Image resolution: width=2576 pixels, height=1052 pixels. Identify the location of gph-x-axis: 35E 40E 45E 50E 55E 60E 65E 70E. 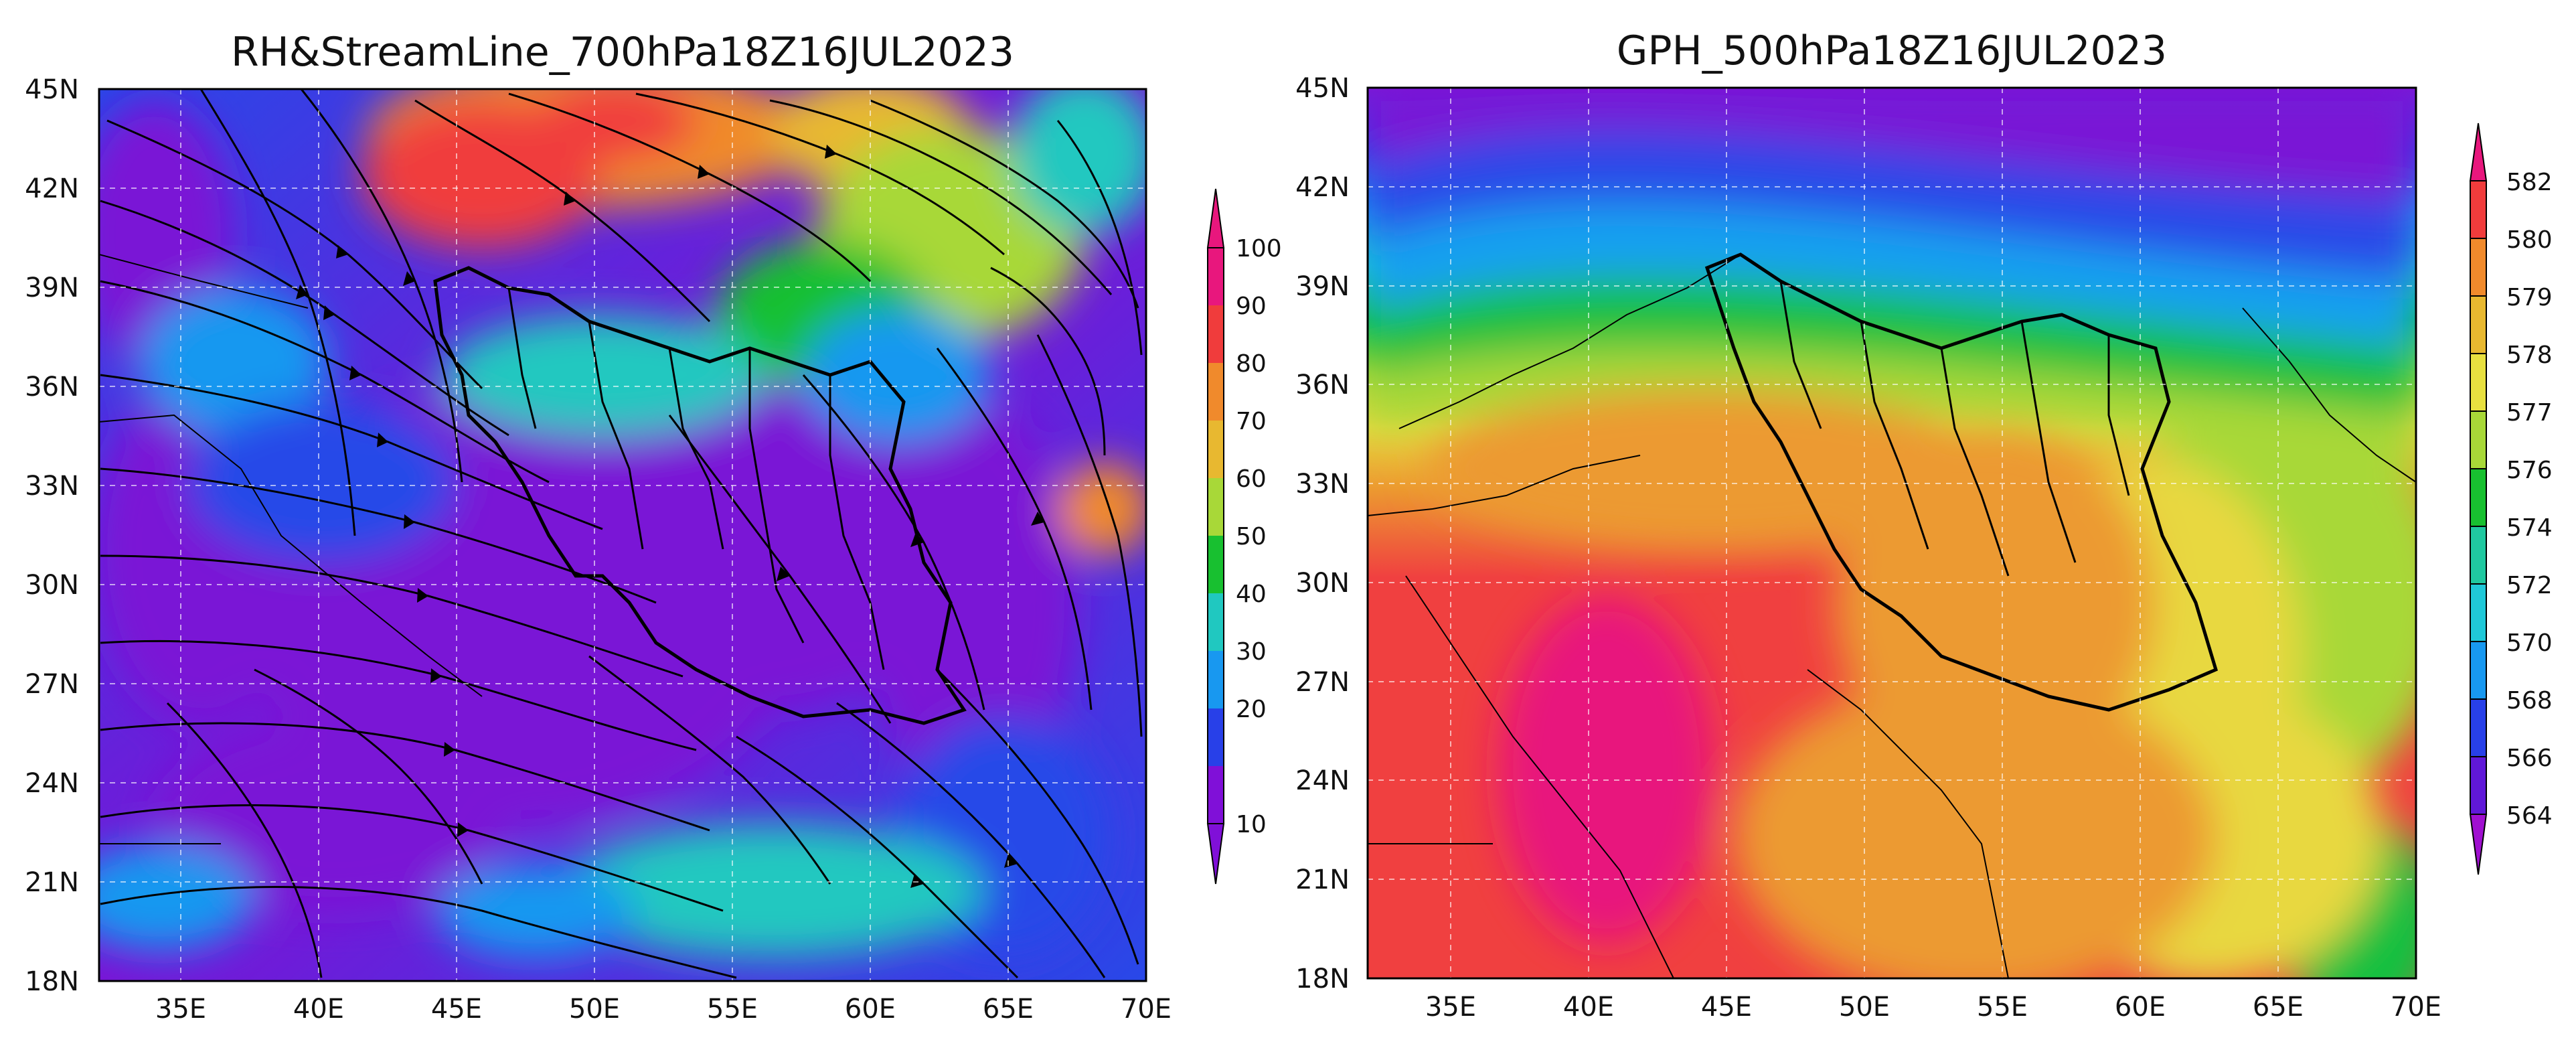
(1933, 1007).